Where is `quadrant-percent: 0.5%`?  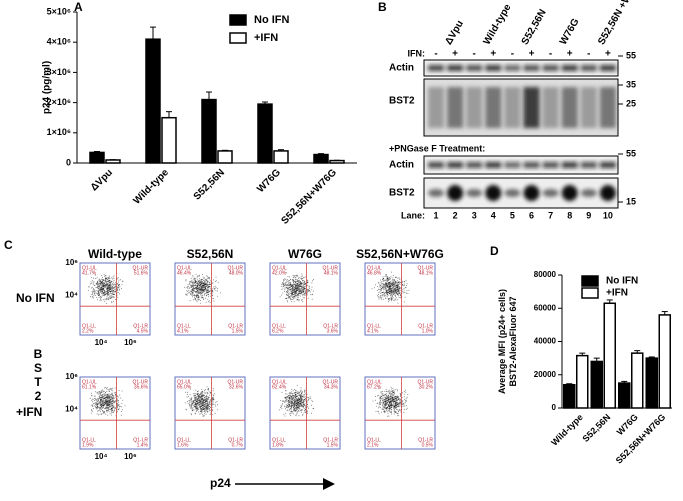
quadrant-percent: 0.5% is located at coordinates (428, 445).